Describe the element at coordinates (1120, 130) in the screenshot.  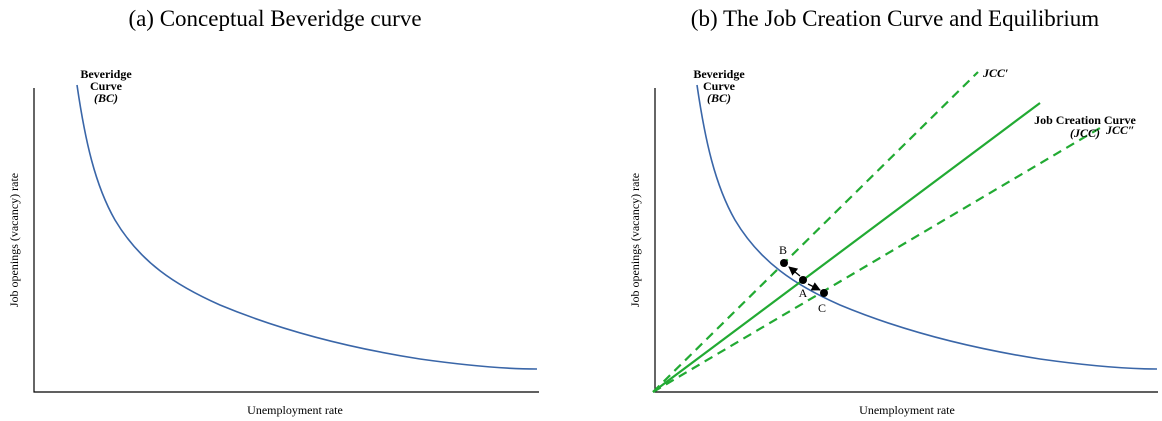
I see `jcc-double-prime-label: JCC″` at that location.